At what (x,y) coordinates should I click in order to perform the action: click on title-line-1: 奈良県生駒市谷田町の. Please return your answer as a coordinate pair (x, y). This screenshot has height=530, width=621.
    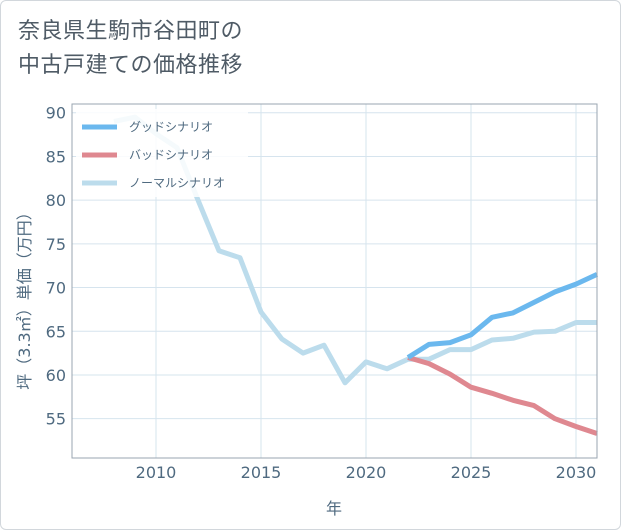
    Looking at the image, I should click on (131, 31).